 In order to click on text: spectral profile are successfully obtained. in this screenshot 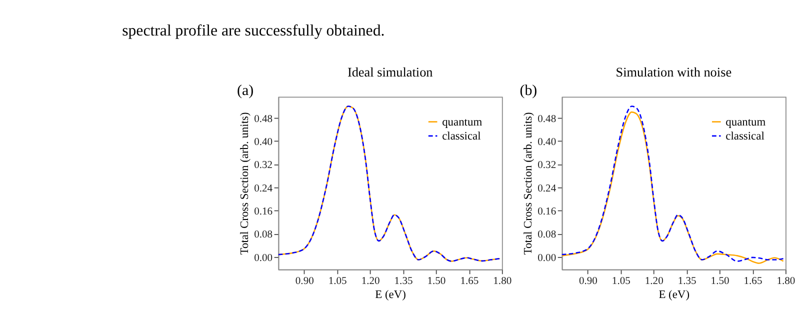, I will do `click(253, 31)`.